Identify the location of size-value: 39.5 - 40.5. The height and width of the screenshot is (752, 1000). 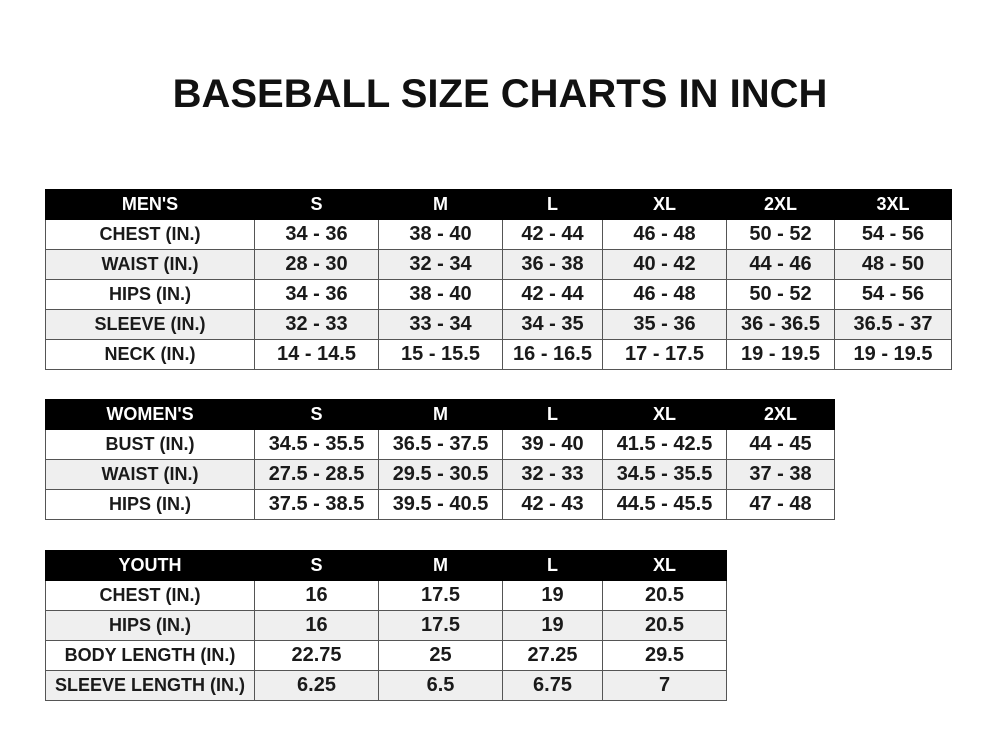
(440, 504).